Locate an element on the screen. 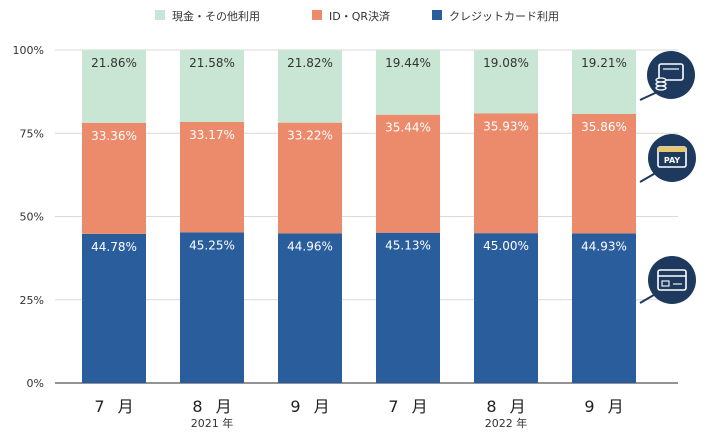  data-label: 45.00% is located at coordinates (506, 246).